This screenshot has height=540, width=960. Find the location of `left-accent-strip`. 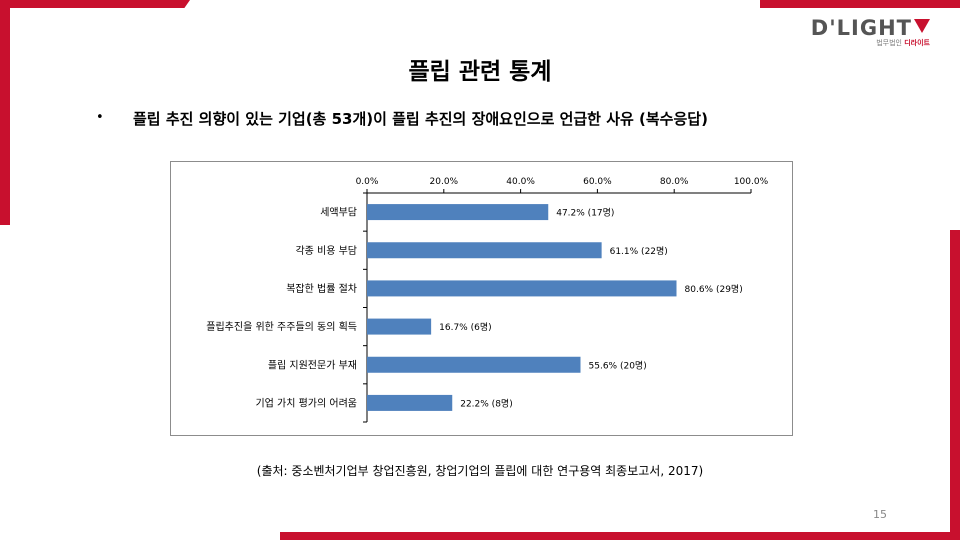

left-accent-strip is located at coordinates (5, 112).